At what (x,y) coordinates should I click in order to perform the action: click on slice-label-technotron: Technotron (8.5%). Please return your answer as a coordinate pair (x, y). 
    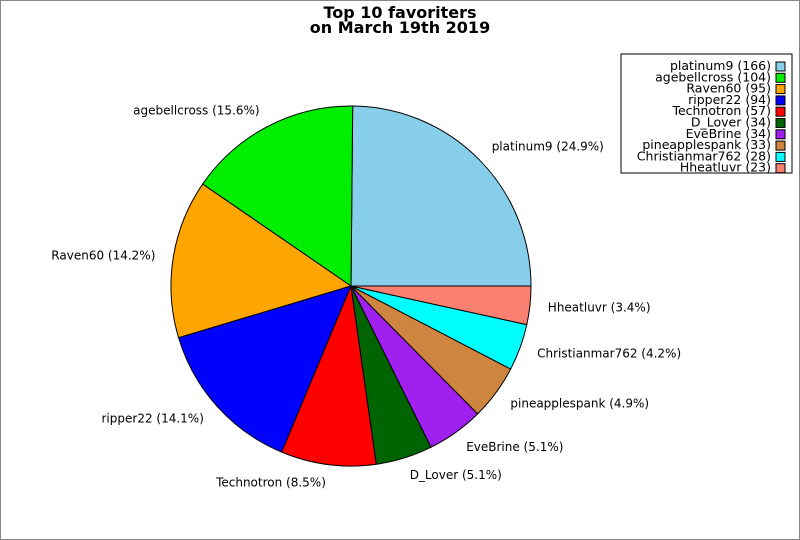
    Looking at the image, I should click on (270, 482).